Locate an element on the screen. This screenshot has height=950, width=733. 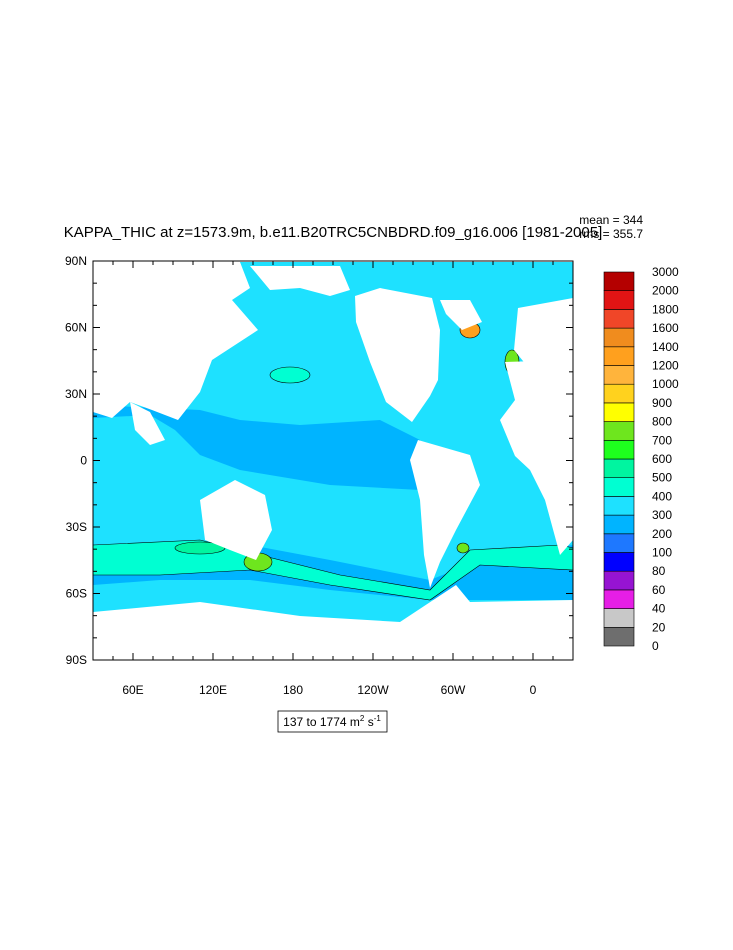
land-greenland is located at coordinates (461, 315).